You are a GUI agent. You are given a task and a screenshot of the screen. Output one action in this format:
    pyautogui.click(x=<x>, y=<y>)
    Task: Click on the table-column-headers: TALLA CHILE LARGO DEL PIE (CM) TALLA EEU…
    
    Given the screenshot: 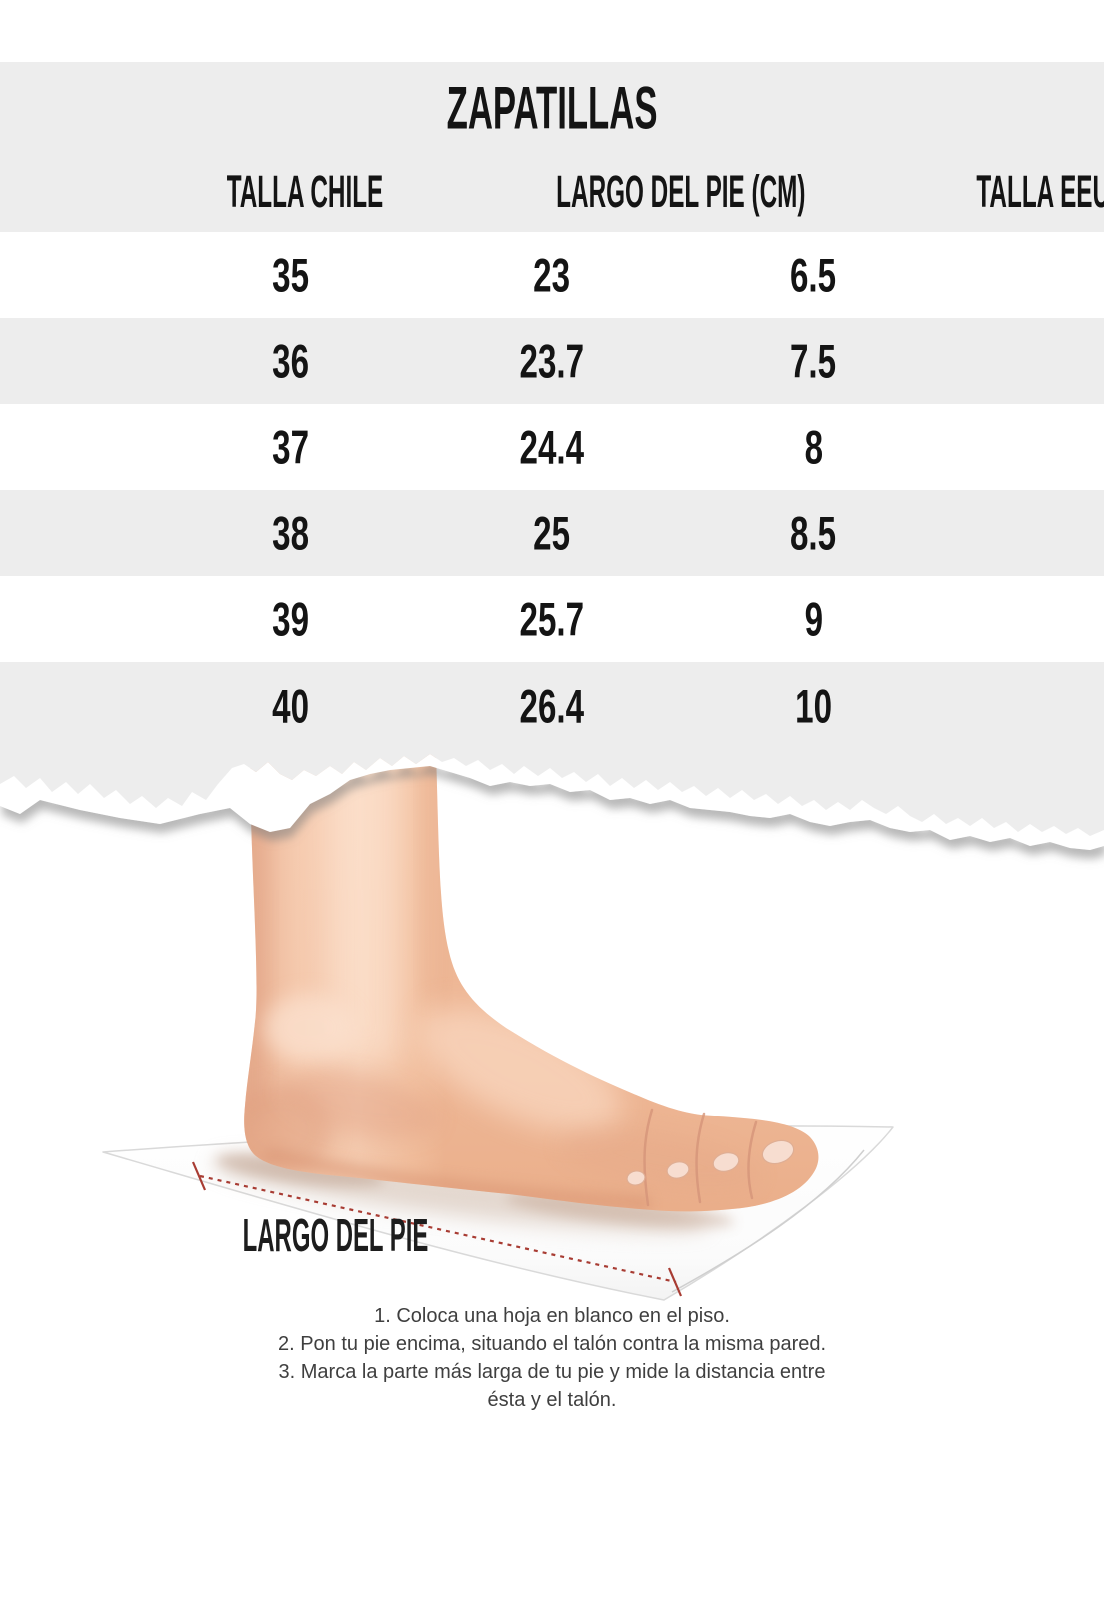 What is the action you would take?
    pyautogui.click(x=632, y=191)
    